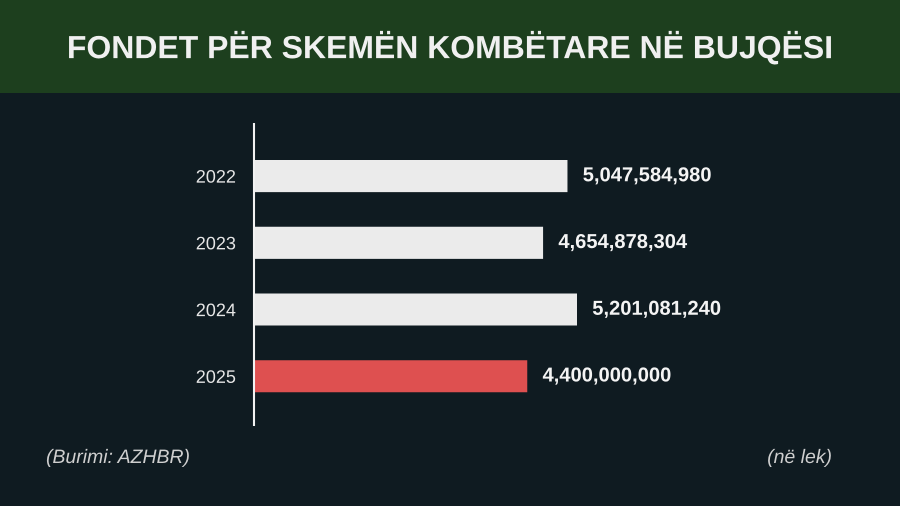  What do you see at coordinates (606, 376) in the screenshot?
I see `data-label: 4,400,000,000` at bounding box center [606, 376].